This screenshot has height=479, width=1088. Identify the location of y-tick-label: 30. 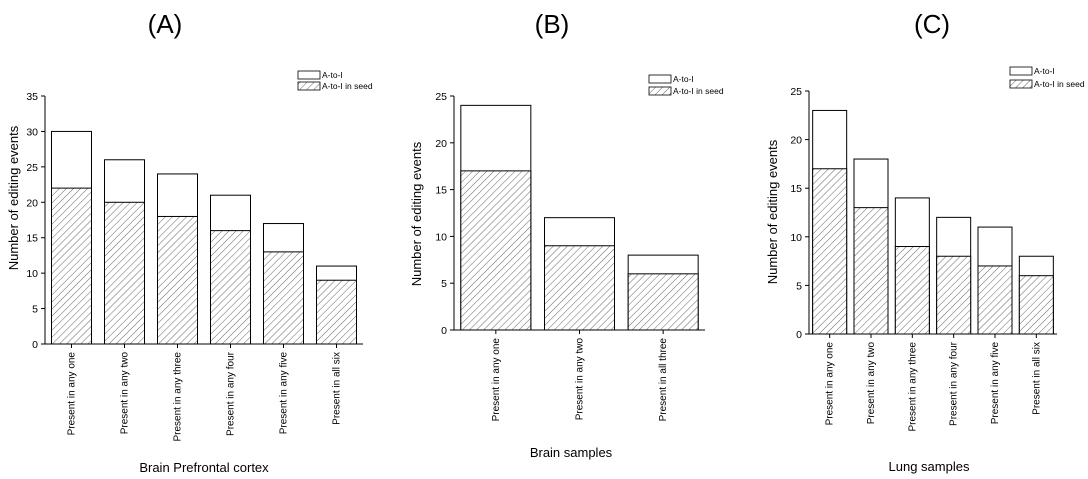
(32, 132).